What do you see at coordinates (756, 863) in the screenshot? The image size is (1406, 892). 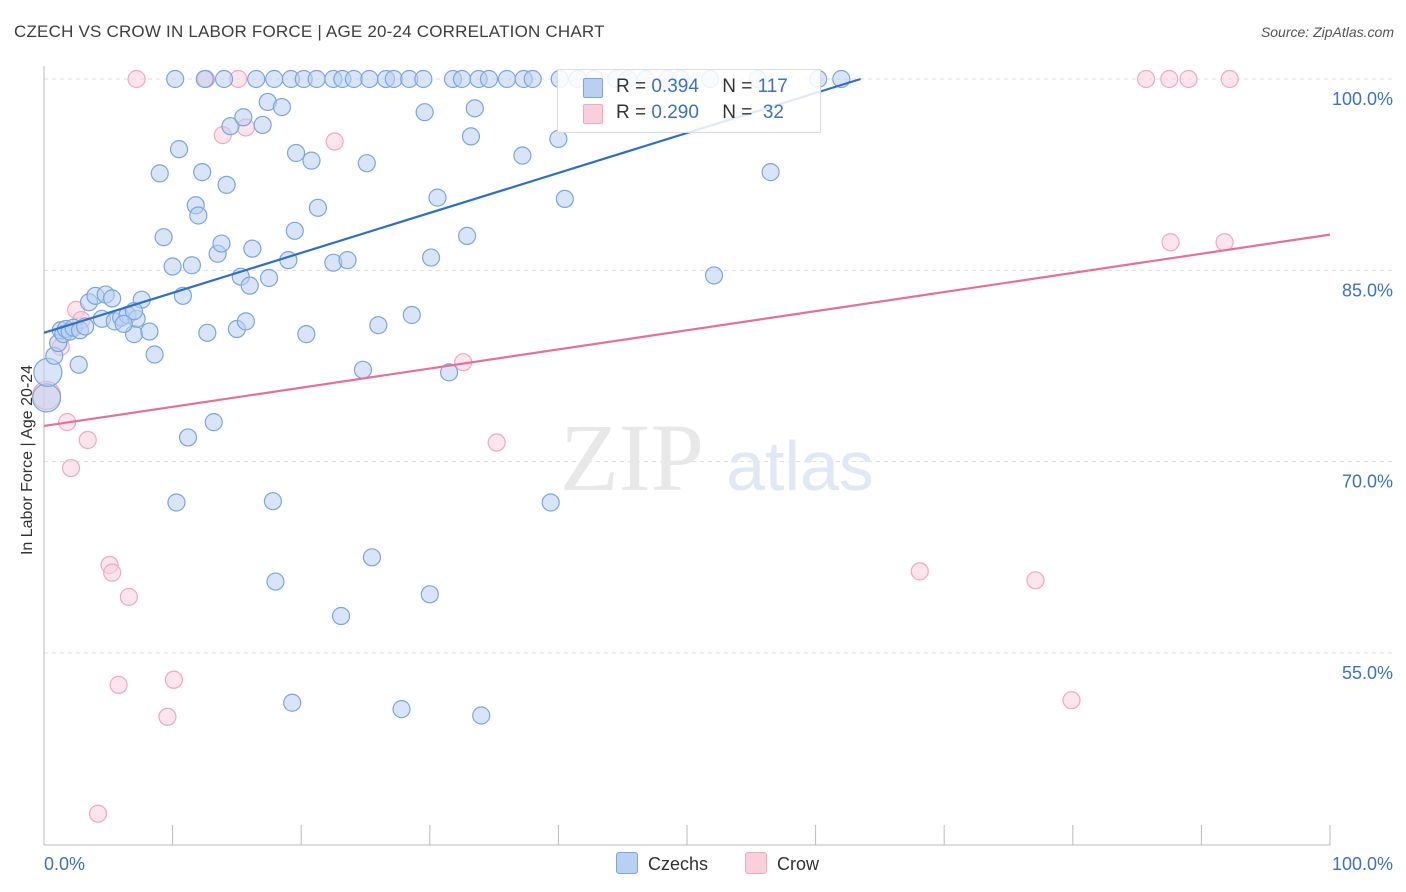 I see `legend-crow-swatch` at bounding box center [756, 863].